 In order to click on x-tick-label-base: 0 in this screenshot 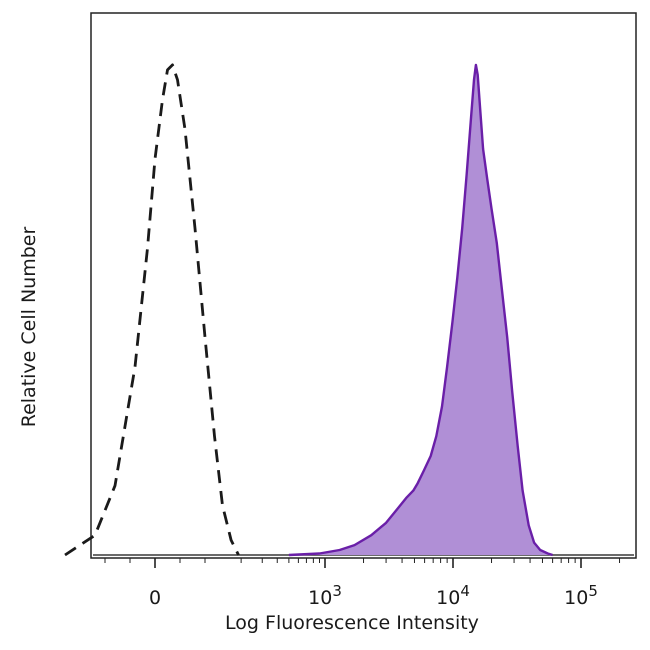, I will do `click(155, 598)`.